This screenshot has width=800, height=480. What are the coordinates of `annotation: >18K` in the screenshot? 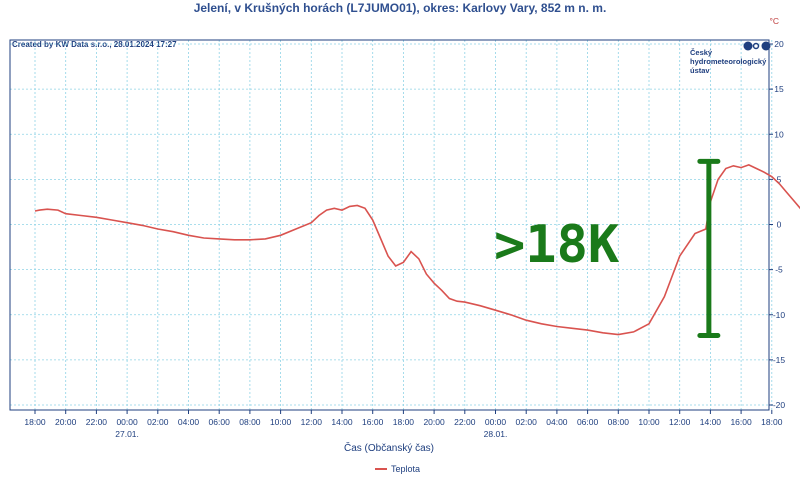 It's located at (607, 248).